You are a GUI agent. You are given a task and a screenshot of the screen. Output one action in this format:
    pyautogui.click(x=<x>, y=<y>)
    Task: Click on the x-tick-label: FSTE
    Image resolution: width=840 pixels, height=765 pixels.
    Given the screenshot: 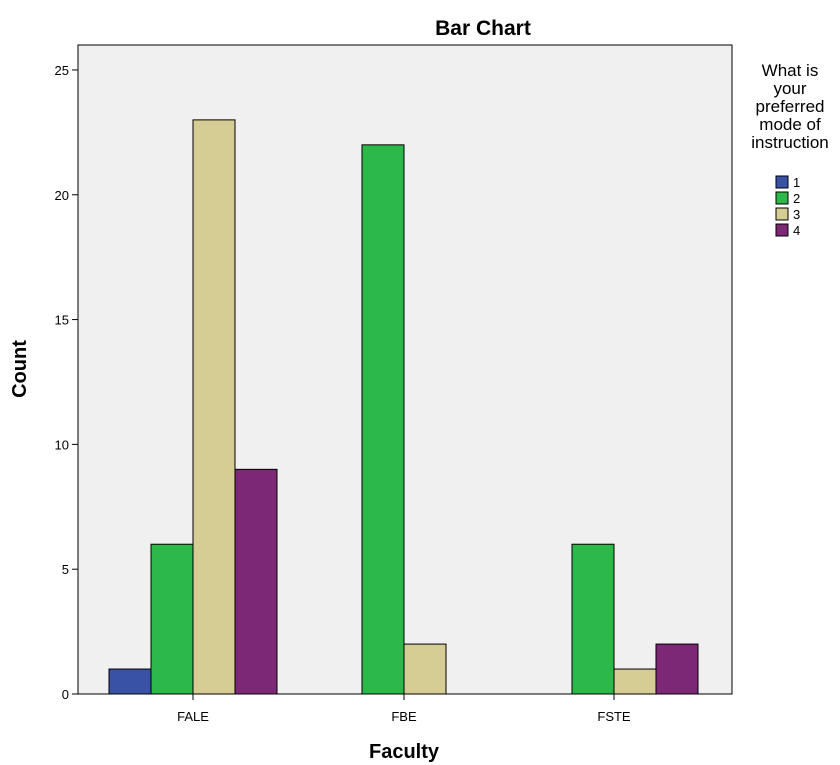 What is the action you would take?
    pyautogui.click(x=614, y=716)
    